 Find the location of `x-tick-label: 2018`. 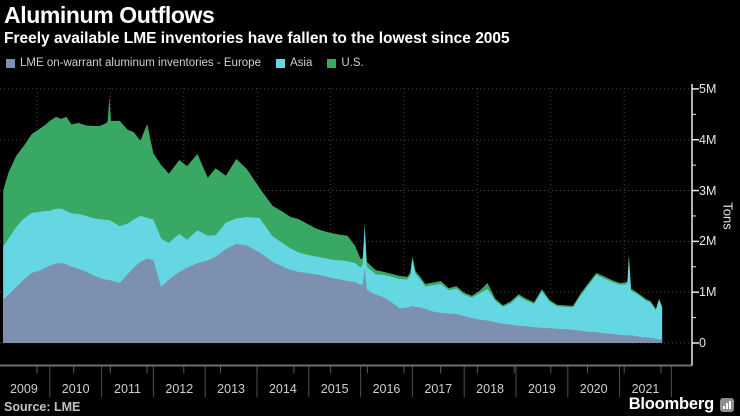

x-tick-label: 2018 is located at coordinates (490, 389).